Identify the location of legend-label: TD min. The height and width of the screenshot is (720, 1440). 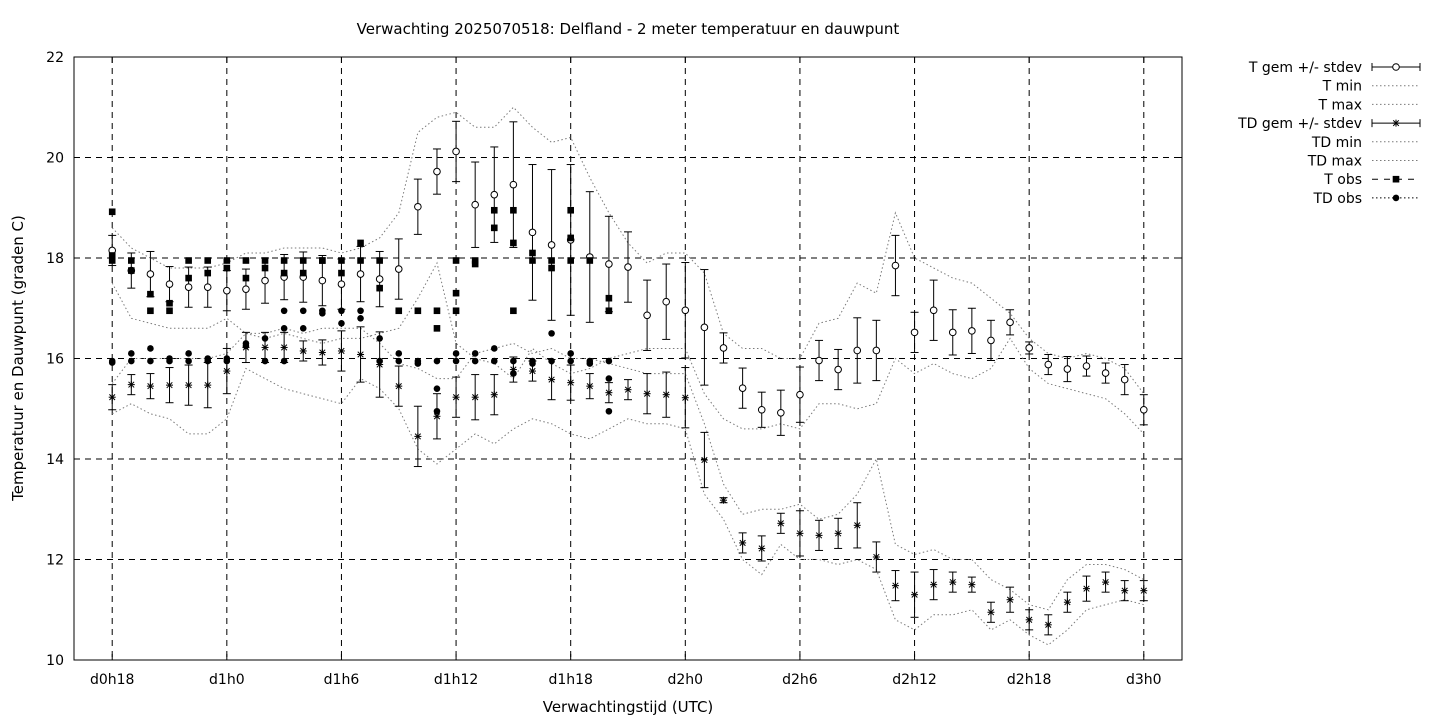
(1336, 143).